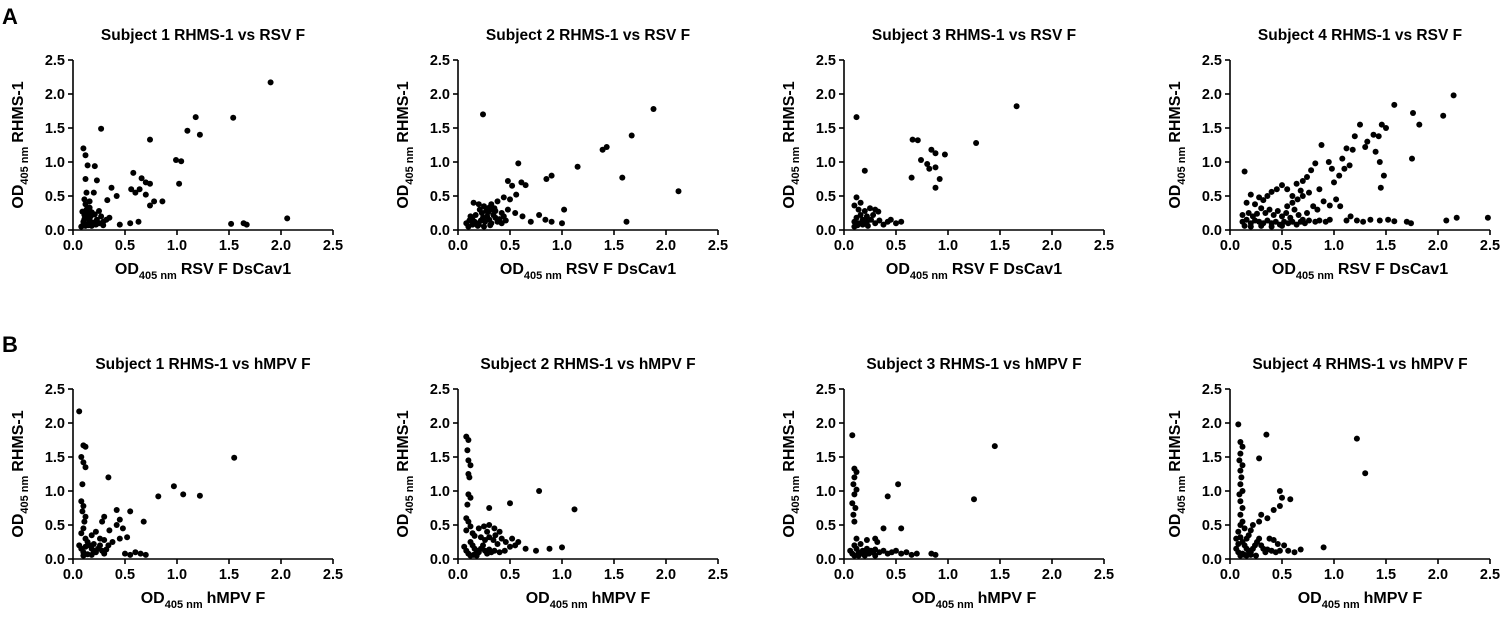 The image size is (1508, 626). I want to click on y-tick-label: 2.5, so click(826, 390).